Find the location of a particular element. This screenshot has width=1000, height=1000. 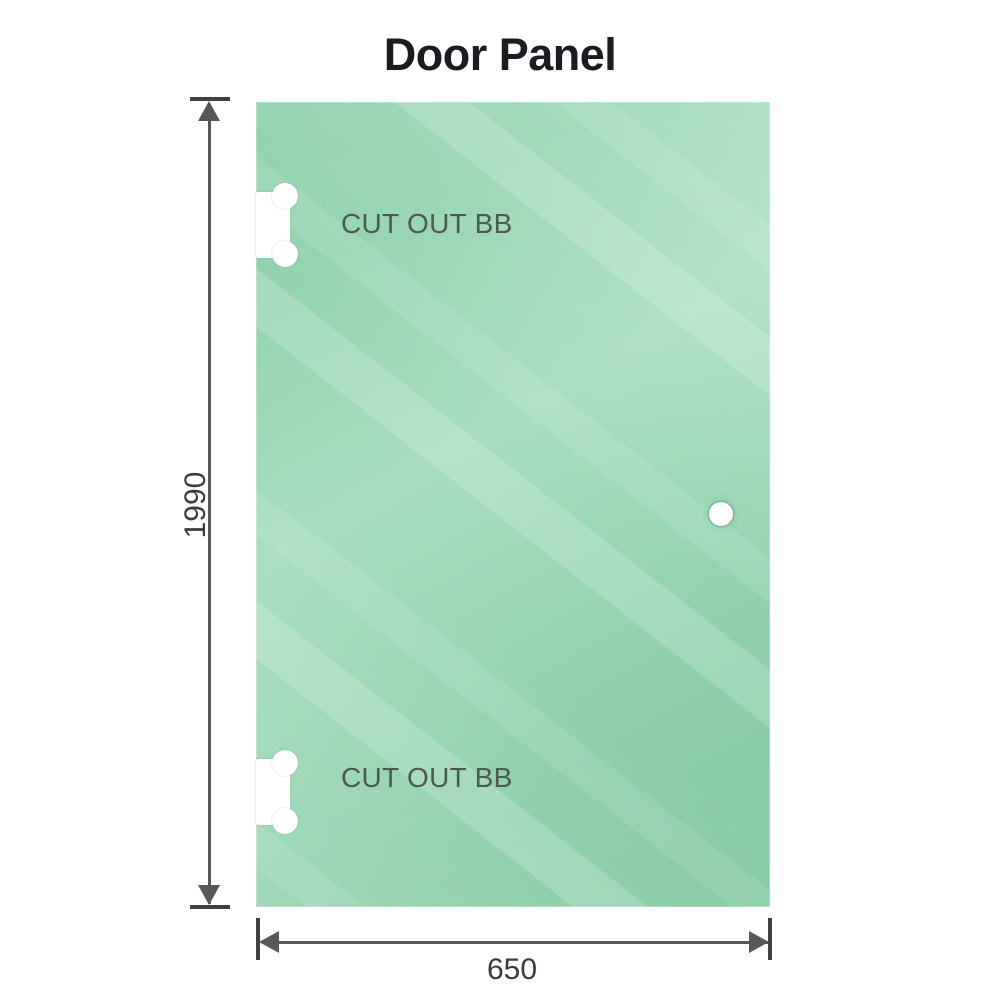

height-arrow-down-icon is located at coordinates (209, 895).